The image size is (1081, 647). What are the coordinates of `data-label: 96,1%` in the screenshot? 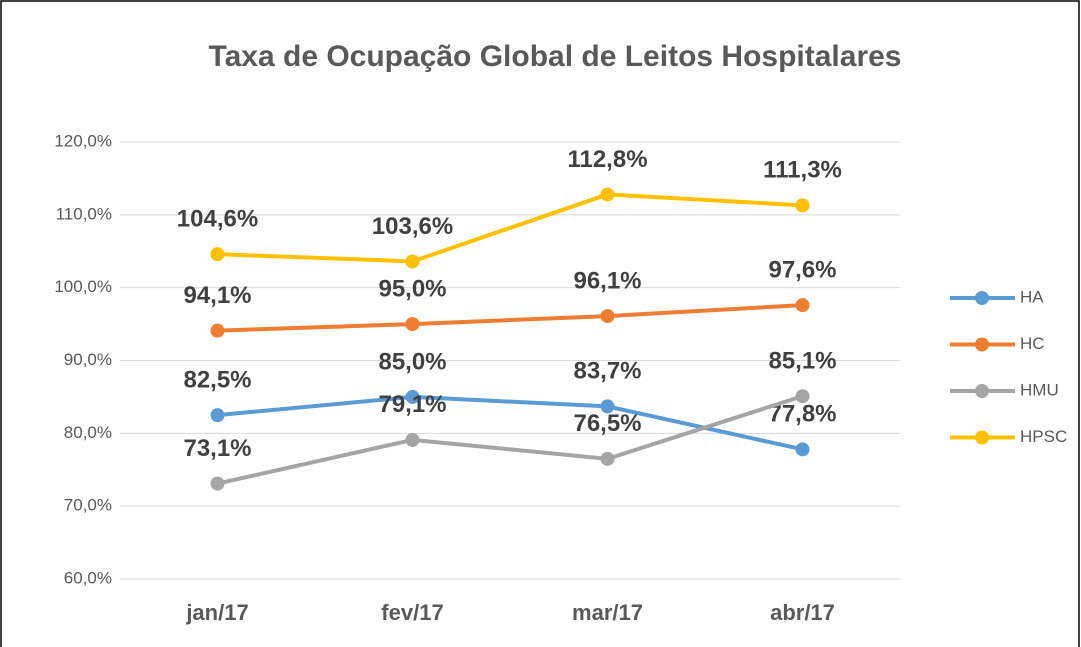 It's located at (607, 280).